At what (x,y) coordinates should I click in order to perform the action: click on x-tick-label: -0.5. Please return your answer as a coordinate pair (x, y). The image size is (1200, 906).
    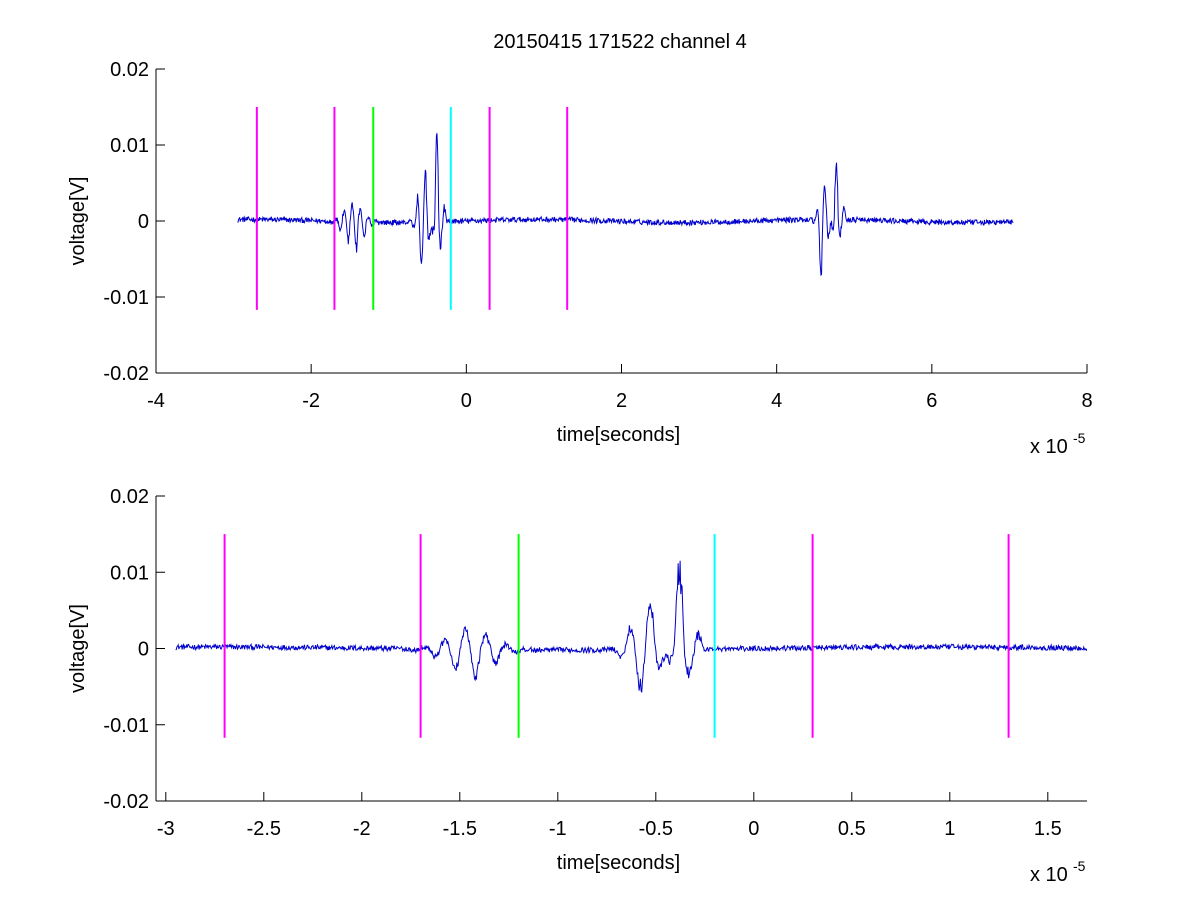
    Looking at the image, I should click on (656, 829).